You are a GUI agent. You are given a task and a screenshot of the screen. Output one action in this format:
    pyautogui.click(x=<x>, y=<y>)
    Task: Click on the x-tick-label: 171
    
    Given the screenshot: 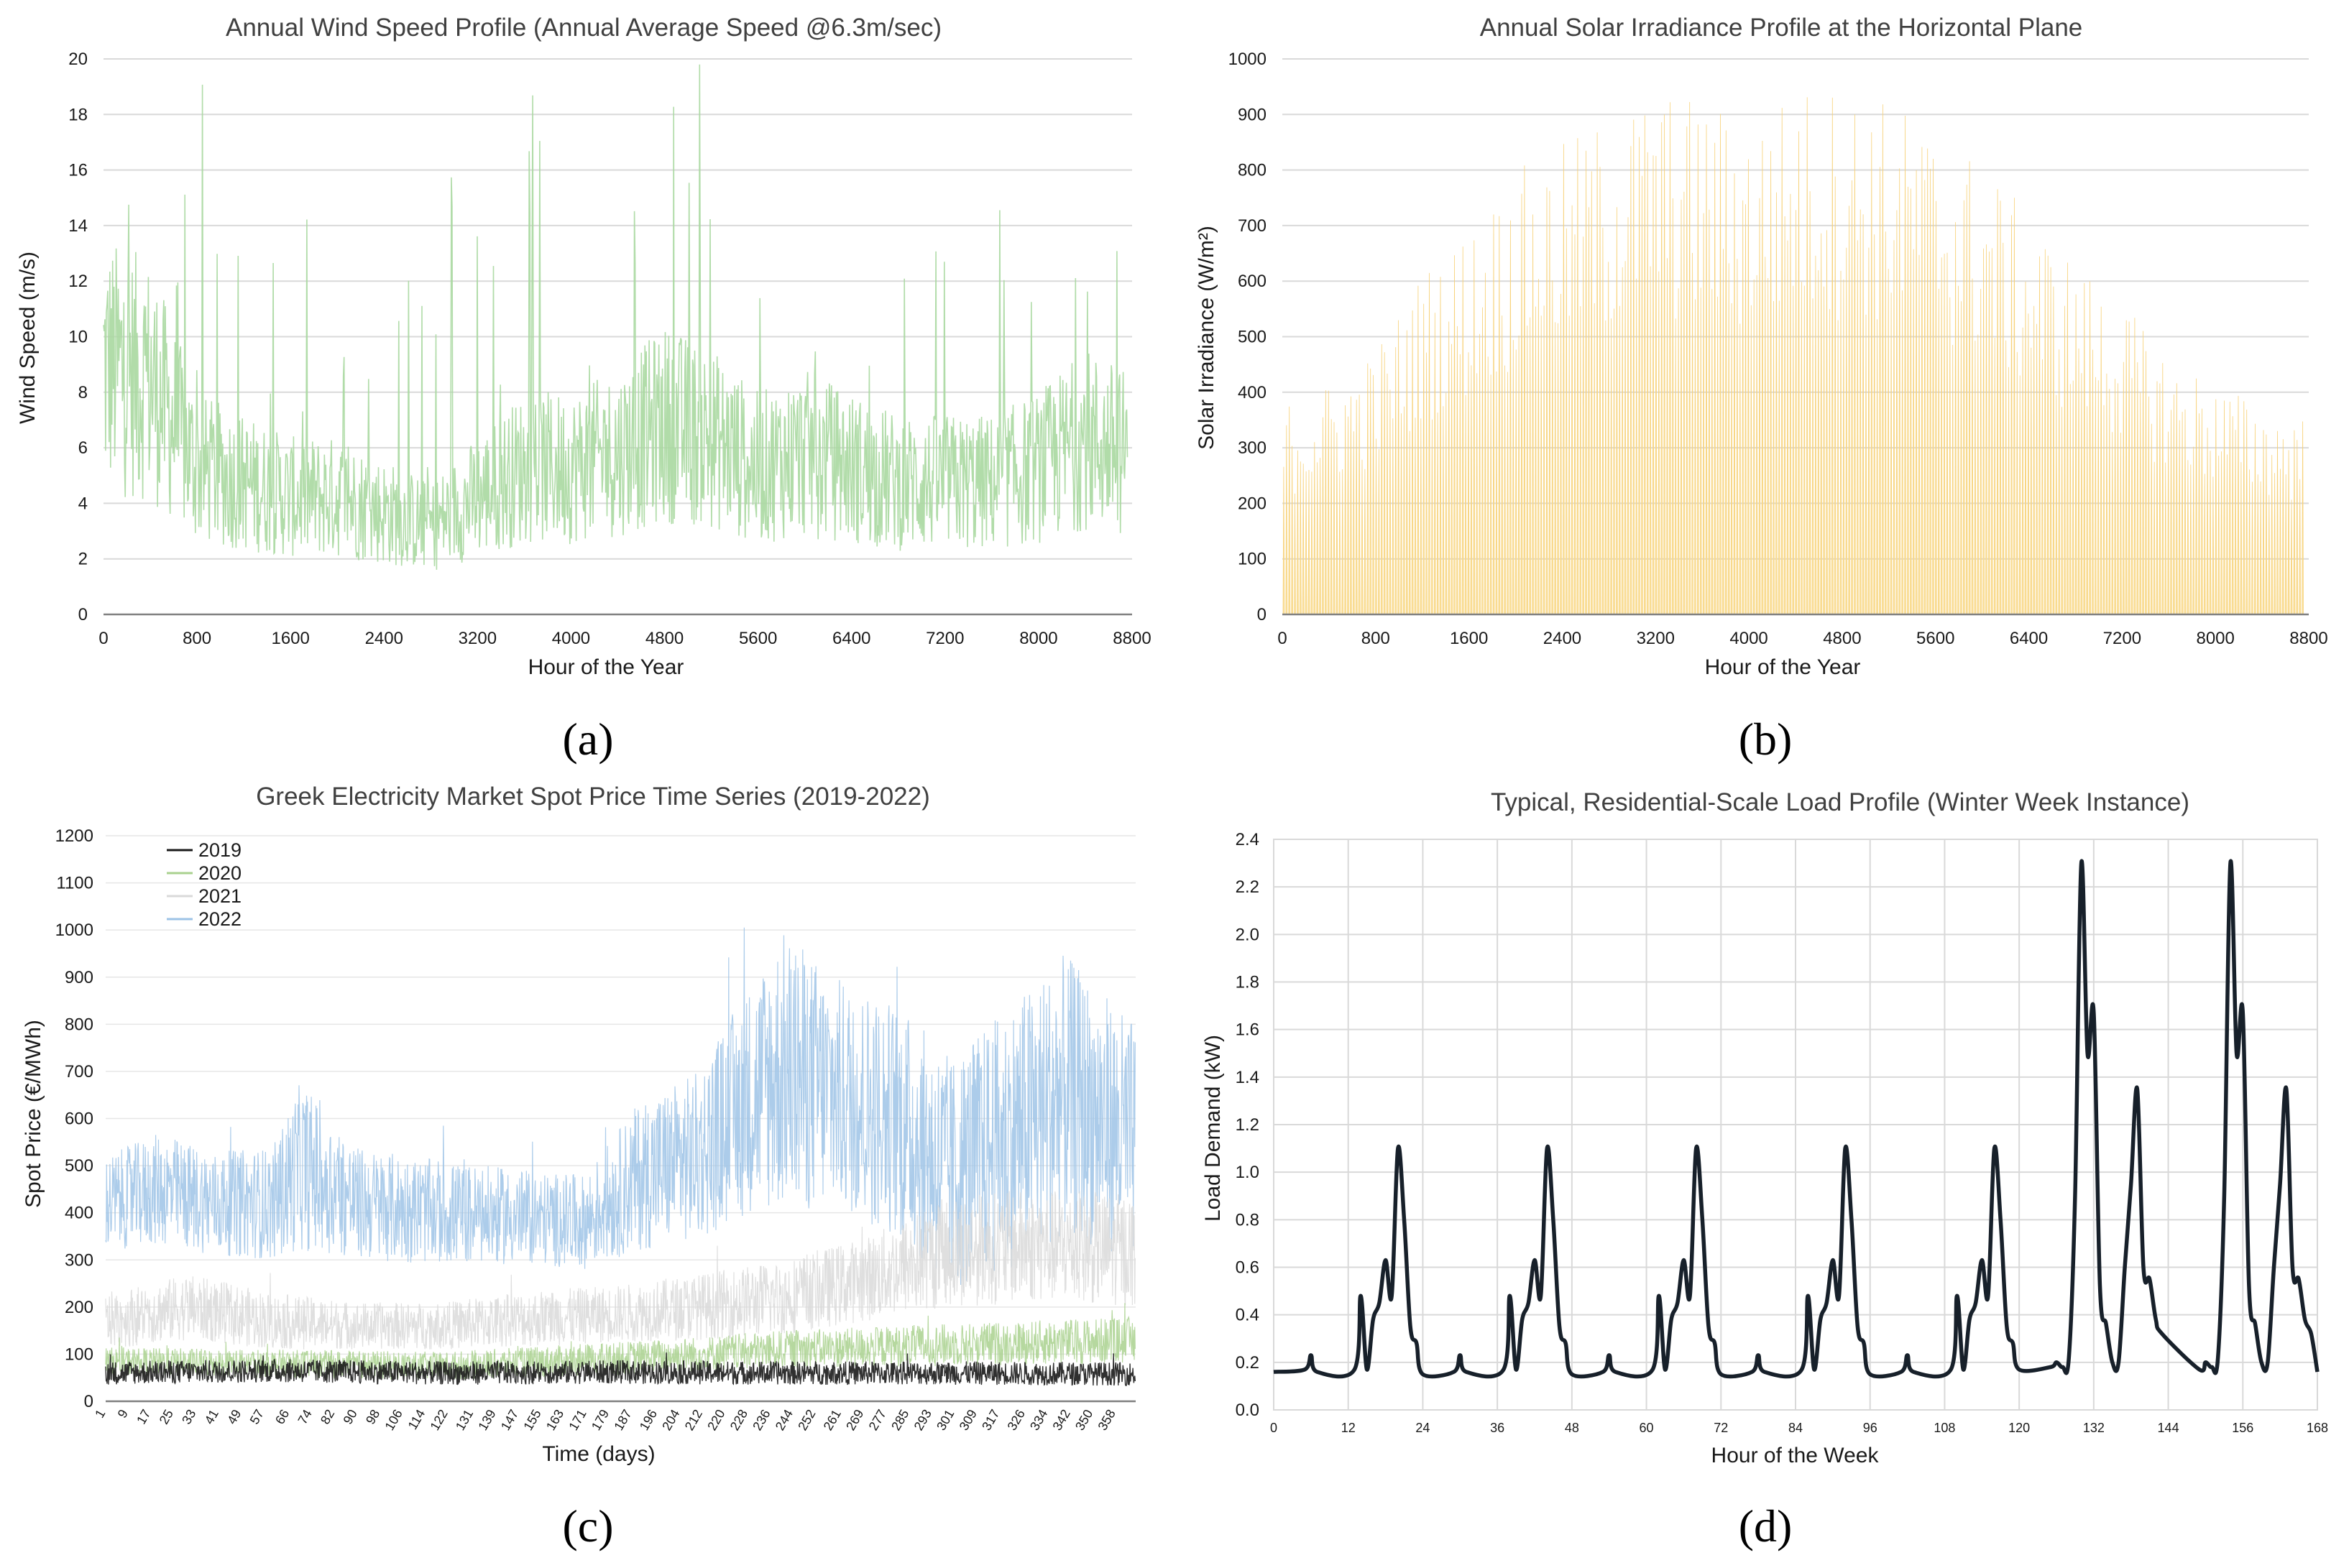 What is the action you would take?
    pyautogui.click(x=577, y=1420)
    